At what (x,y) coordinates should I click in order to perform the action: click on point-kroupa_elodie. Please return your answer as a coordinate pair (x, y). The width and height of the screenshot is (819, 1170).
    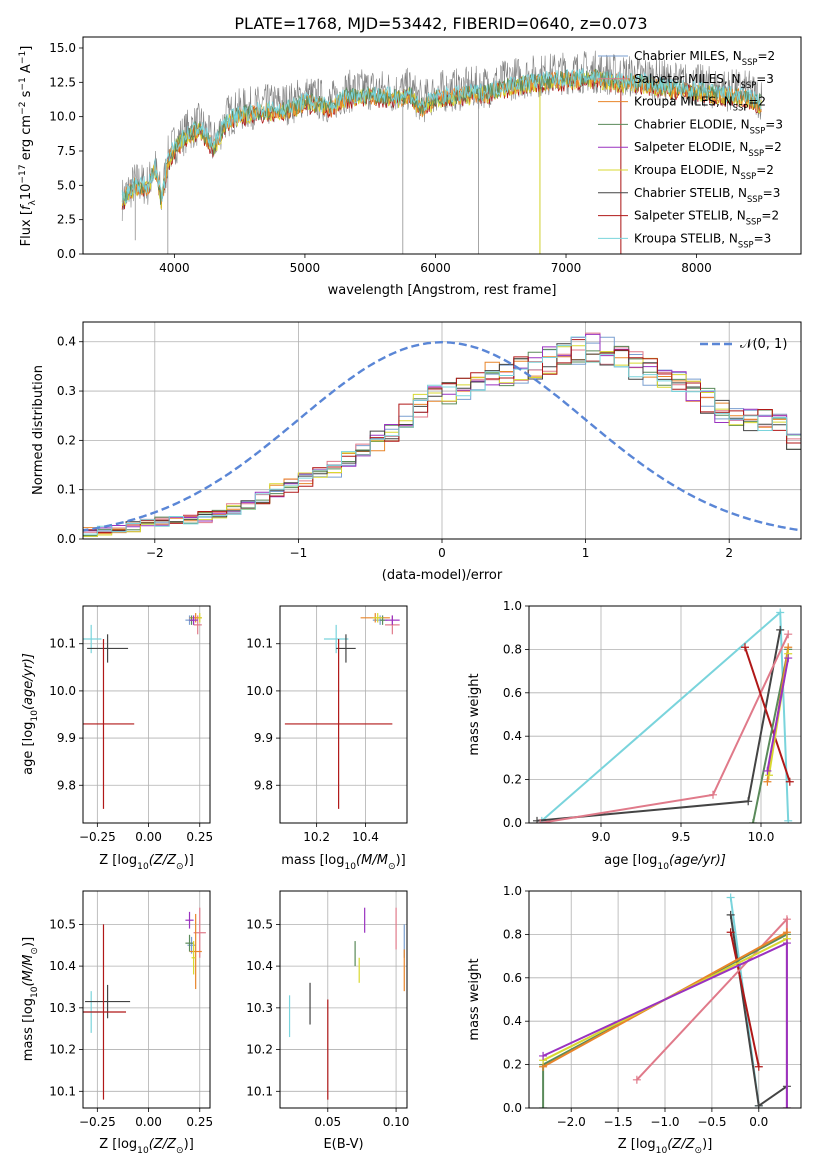
    Looking at the image, I should click on (199, 618).